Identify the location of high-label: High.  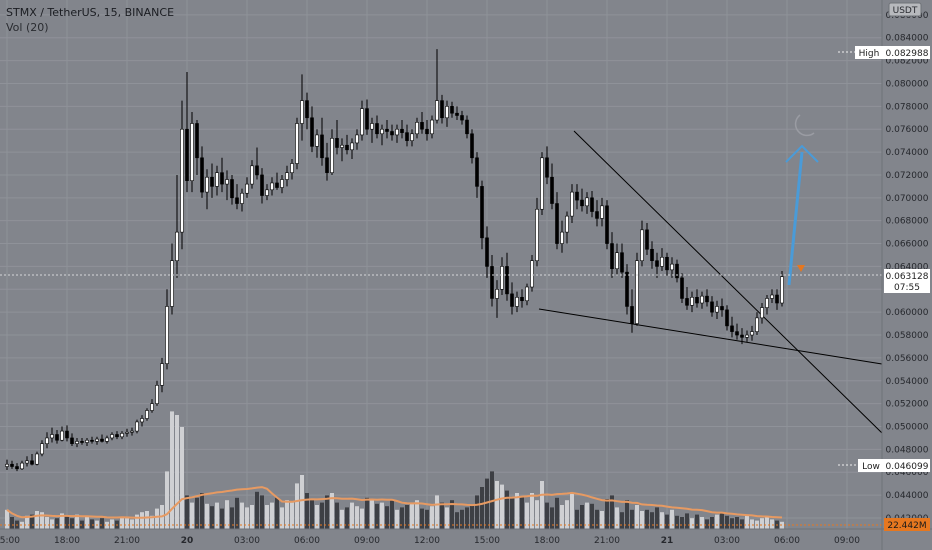
(869, 54).